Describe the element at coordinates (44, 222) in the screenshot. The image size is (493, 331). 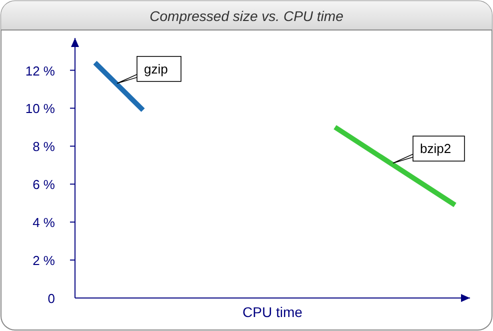
I see `y-tick-label: 4 %` at that location.